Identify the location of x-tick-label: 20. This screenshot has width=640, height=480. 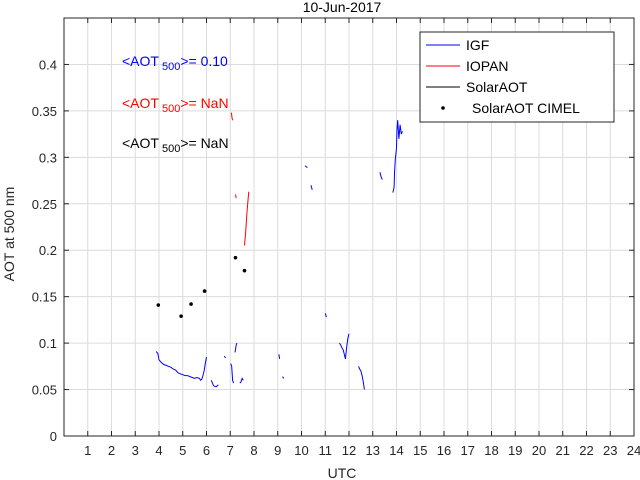
(539, 450).